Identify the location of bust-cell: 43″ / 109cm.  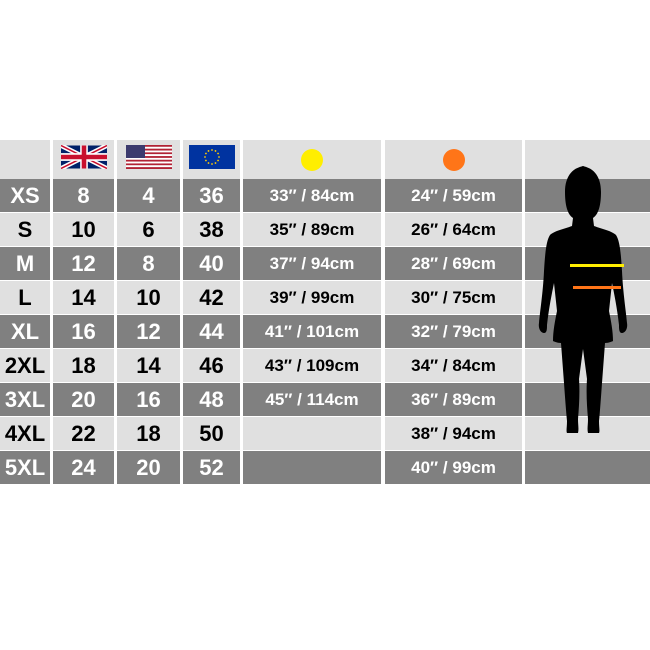
(312, 365).